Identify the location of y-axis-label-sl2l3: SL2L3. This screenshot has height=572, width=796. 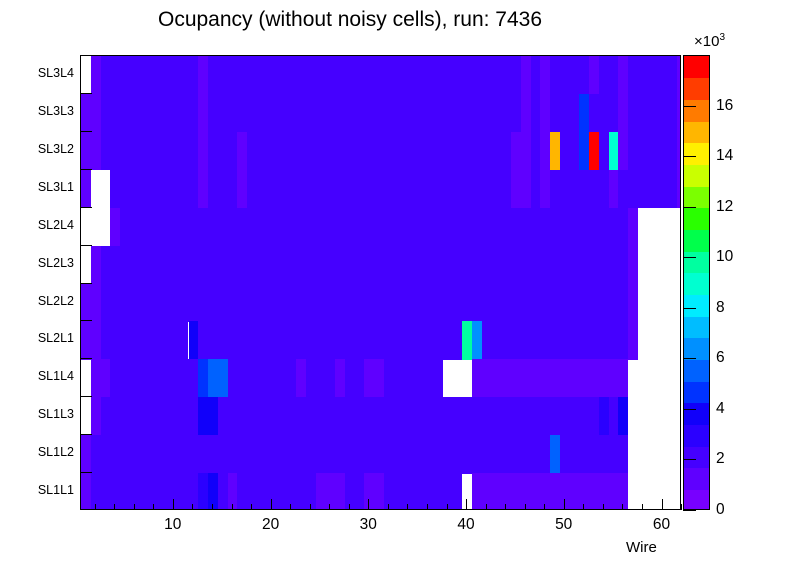
(55, 262).